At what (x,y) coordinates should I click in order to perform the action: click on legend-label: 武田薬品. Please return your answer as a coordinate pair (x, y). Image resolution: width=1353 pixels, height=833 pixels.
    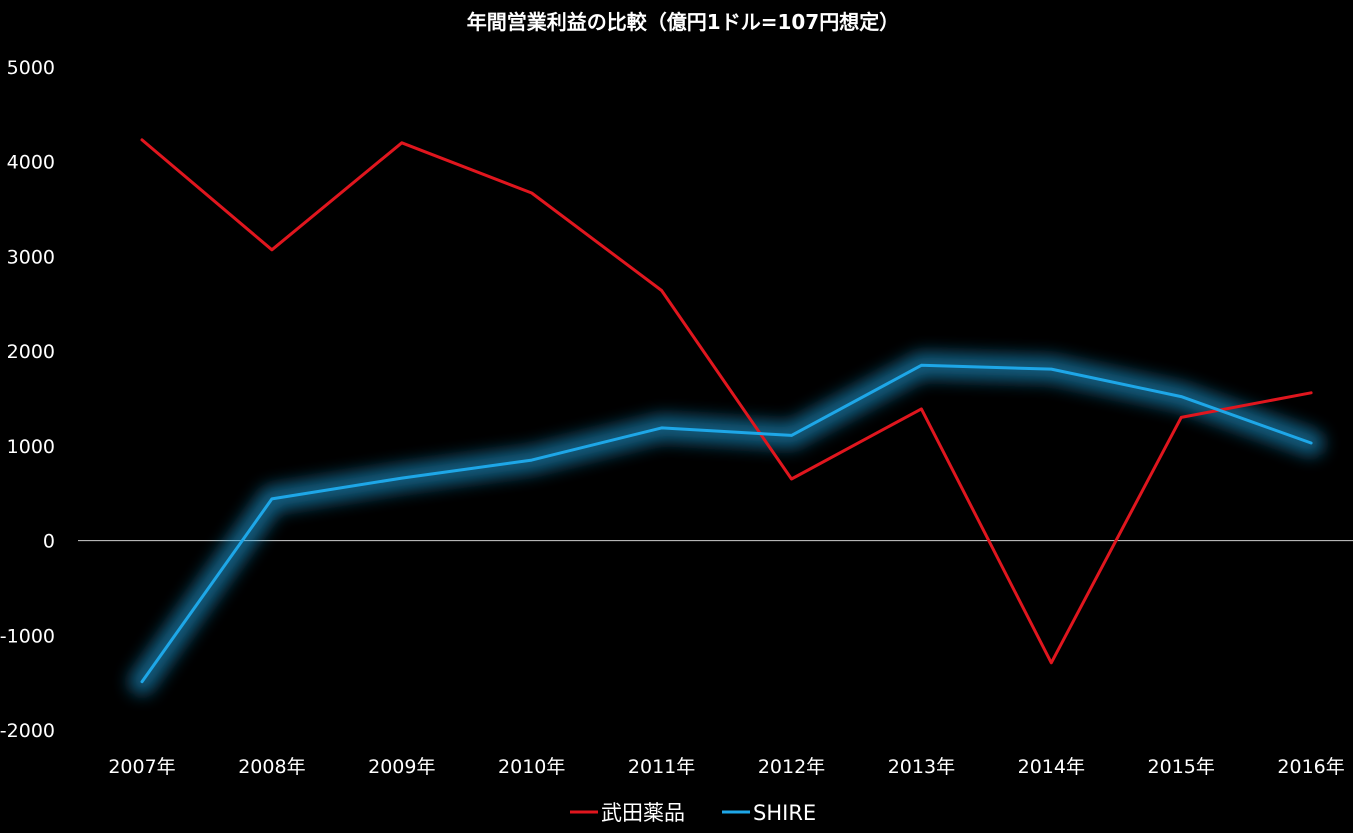
    Looking at the image, I should click on (643, 813).